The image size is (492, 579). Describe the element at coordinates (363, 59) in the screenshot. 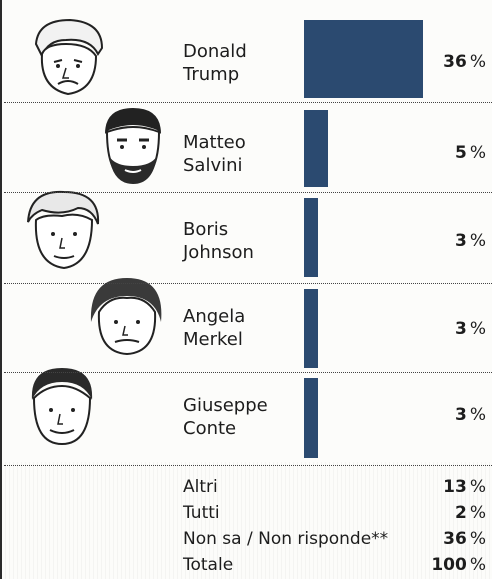

I see `bar-trump` at that location.